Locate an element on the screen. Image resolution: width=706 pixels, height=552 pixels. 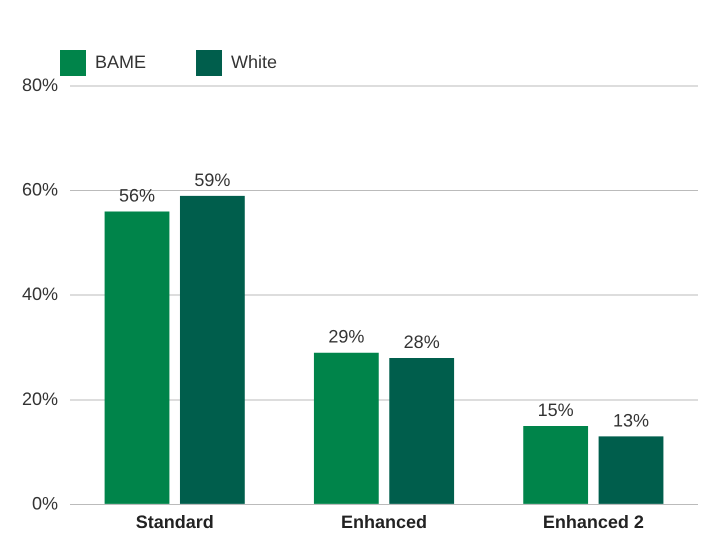
data-label: 59% is located at coordinates (212, 180).